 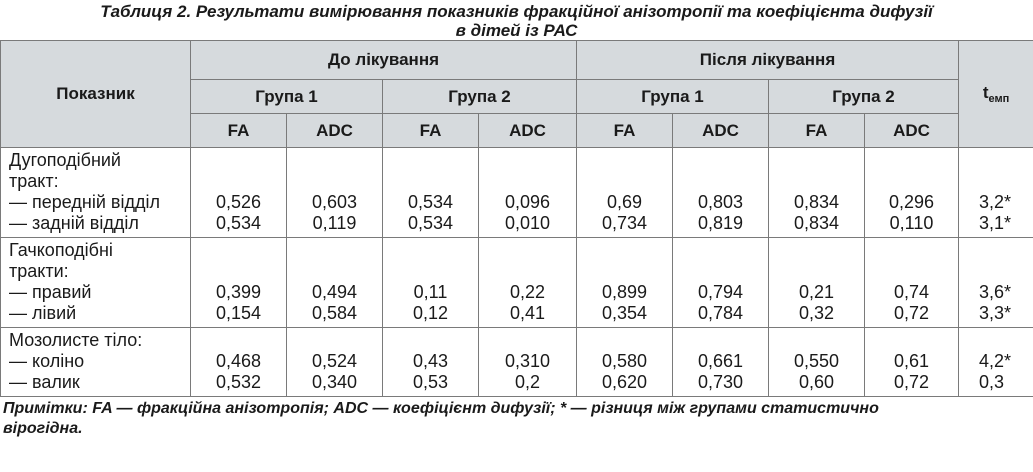 I want to click on row-title: тракти:, so click(x=39, y=271).